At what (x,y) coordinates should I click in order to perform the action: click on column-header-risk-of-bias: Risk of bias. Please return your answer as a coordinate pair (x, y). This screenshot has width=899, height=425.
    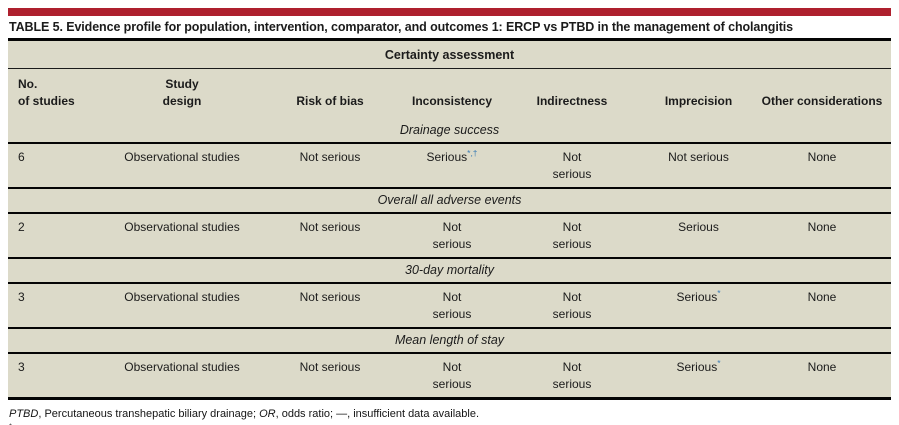
    Looking at the image, I should click on (330, 101).